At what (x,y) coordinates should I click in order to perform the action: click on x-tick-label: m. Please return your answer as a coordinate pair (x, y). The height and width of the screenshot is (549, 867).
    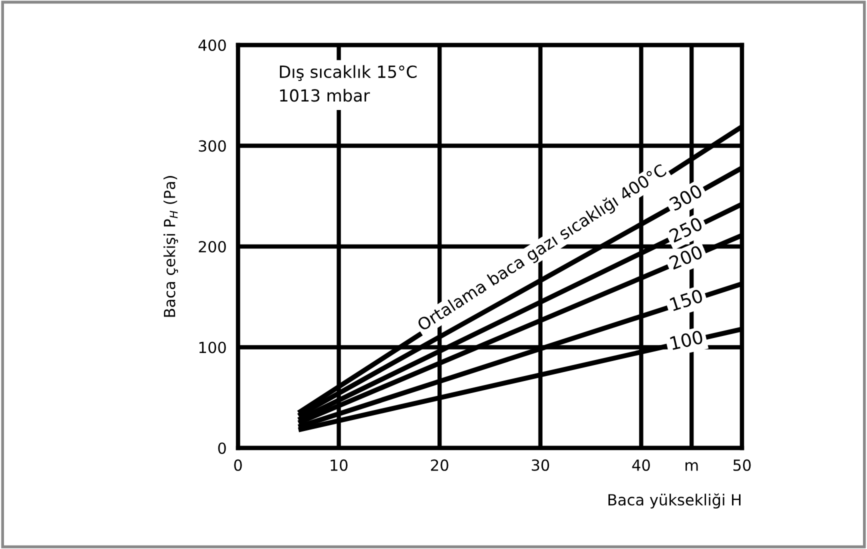
    Looking at the image, I should click on (692, 466).